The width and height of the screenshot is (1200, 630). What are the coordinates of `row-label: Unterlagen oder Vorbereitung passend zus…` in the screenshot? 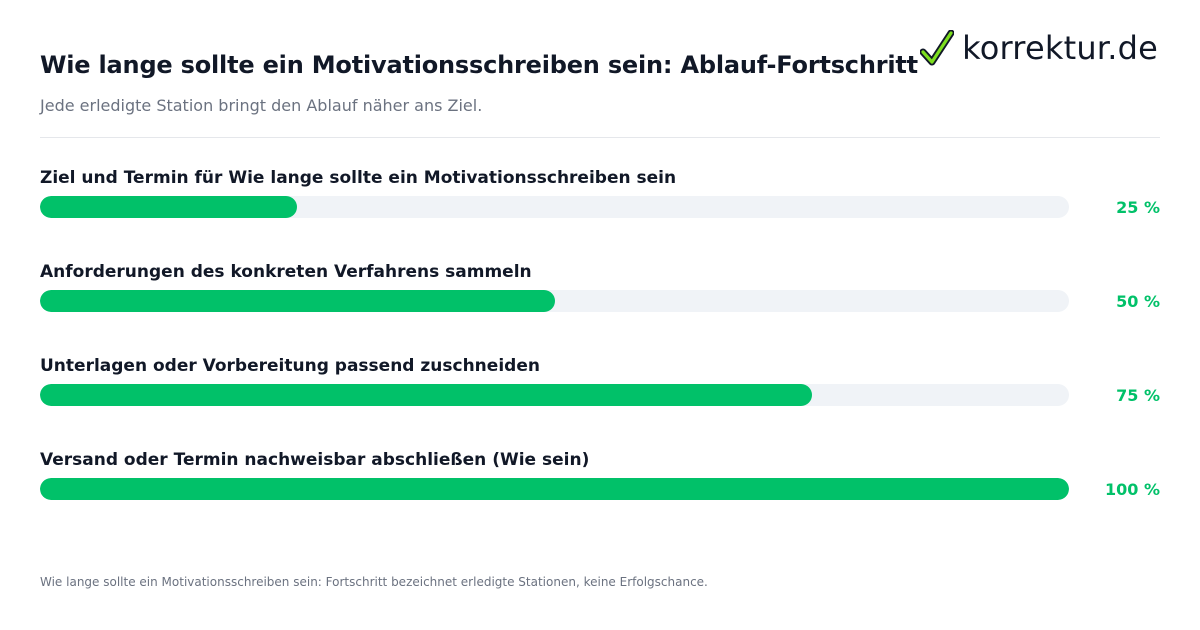 It's located at (290, 366).